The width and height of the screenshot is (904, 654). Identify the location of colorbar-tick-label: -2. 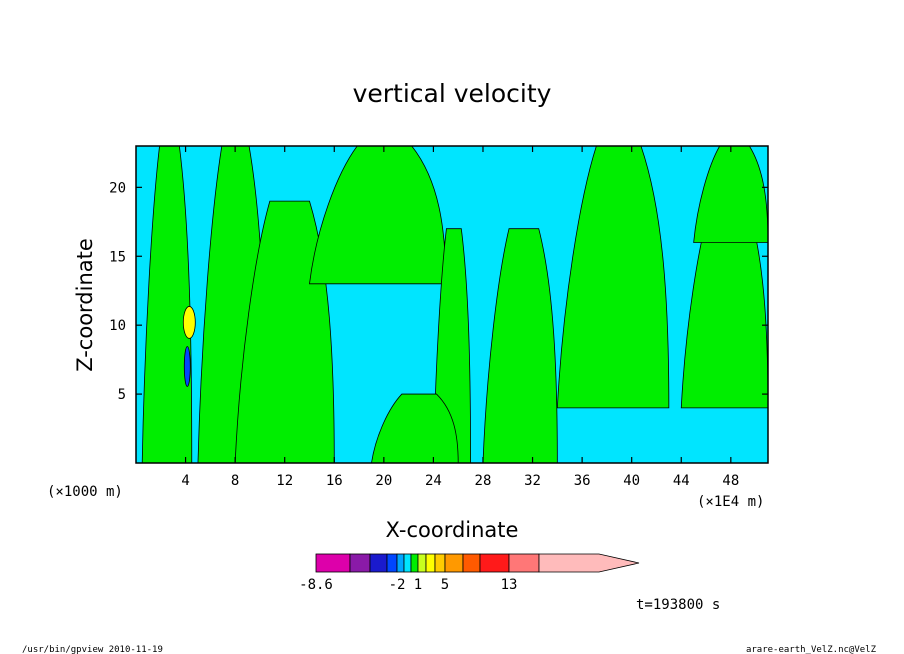
(397, 585).